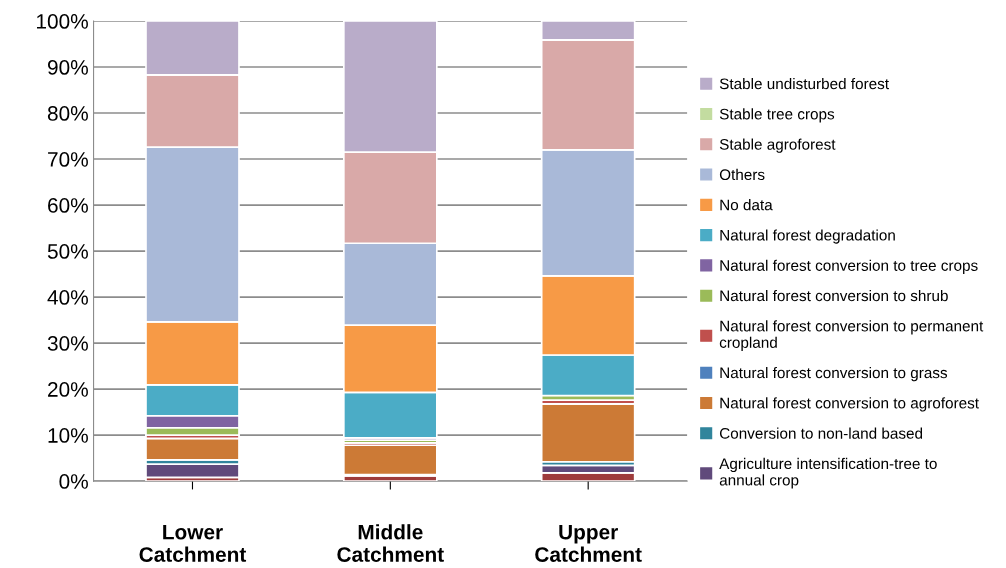 Image resolution: width=1006 pixels, height=568 pixels. I want to click on y-tick-label: 20%, so click(68, 389).